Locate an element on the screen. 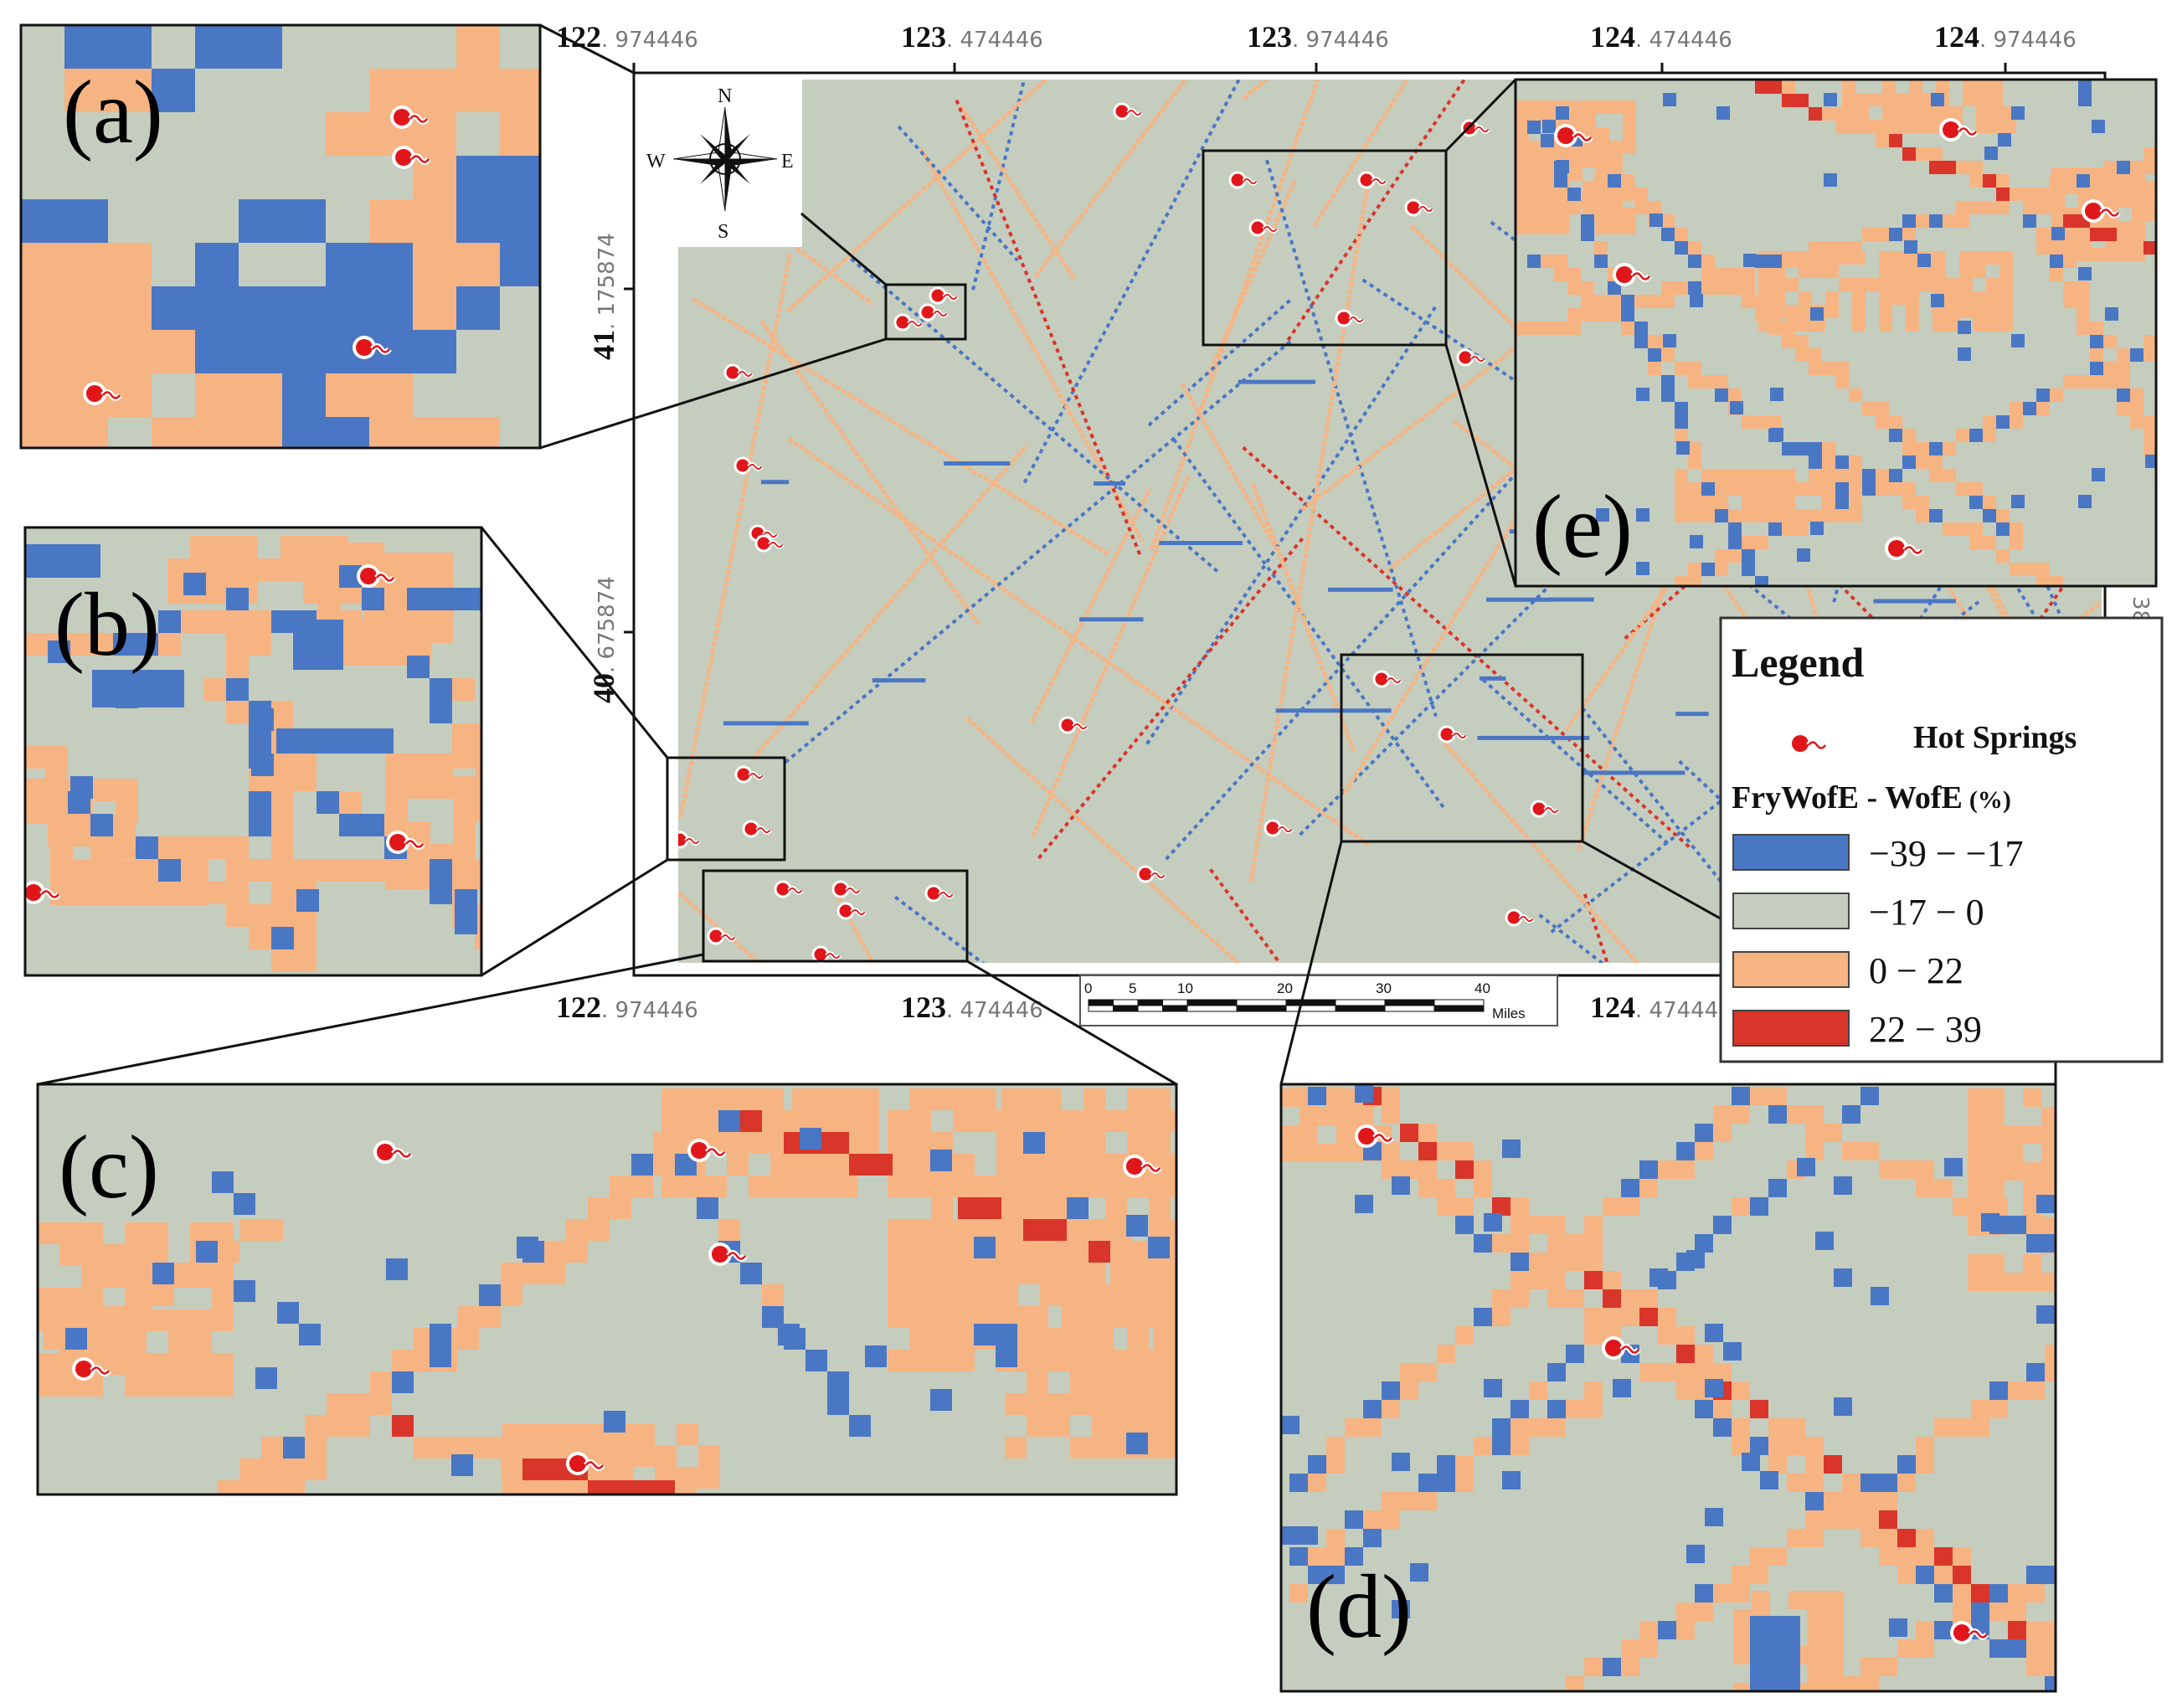 The width and height of the screenshot is (2177, 1708). bottom-axis: 122. 974446 123. 474446 124. 474446 is located at coordinates (1144, 1007).